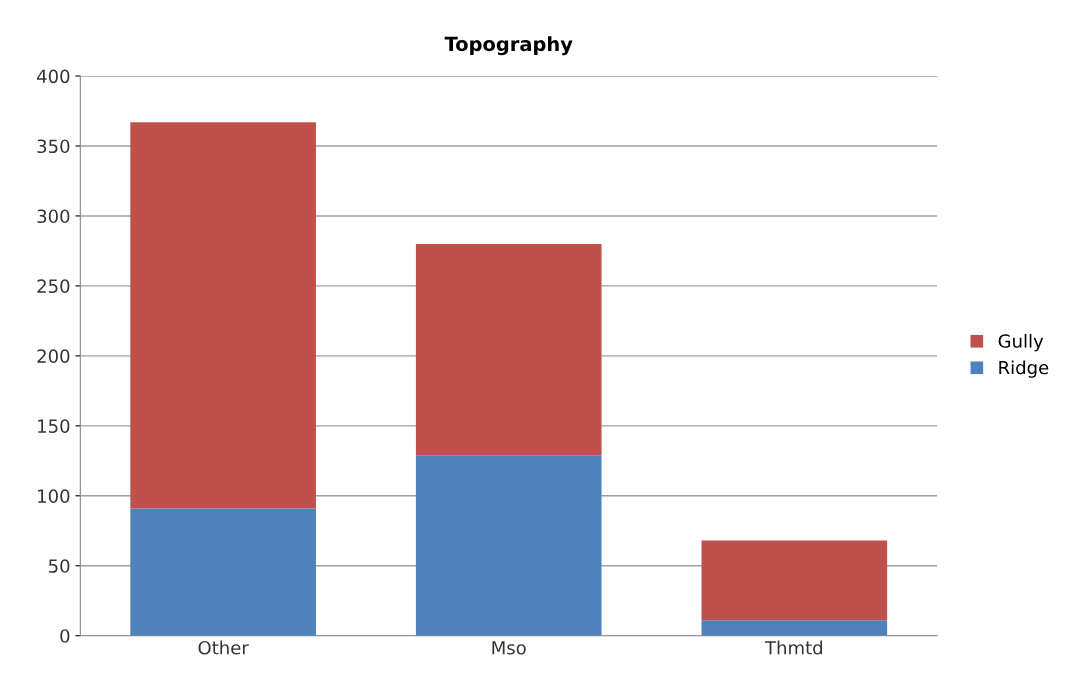  I want to click on legend-label: Ridge, so click(1024, 369).